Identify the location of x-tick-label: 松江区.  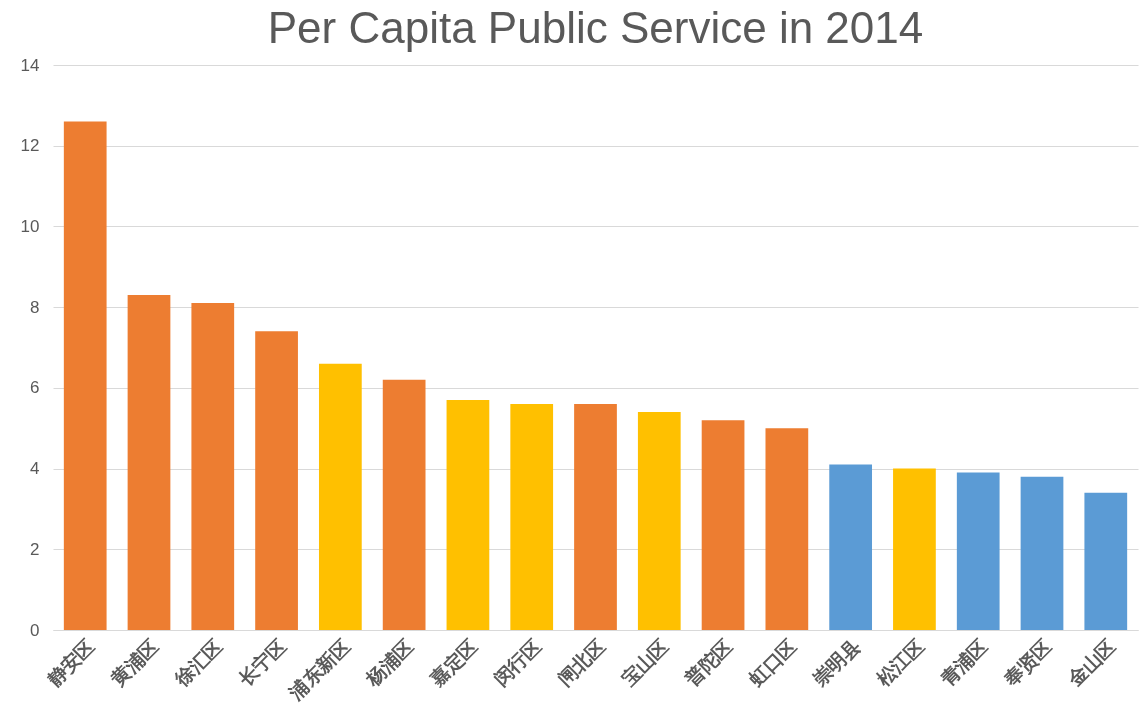
(900, 663).